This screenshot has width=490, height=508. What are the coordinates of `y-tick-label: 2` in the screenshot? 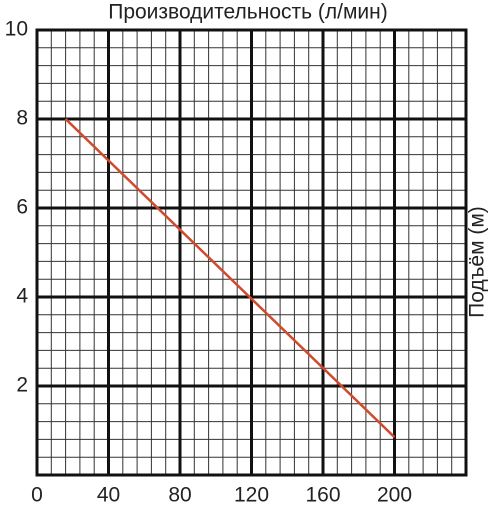 It's located at (22, 385).